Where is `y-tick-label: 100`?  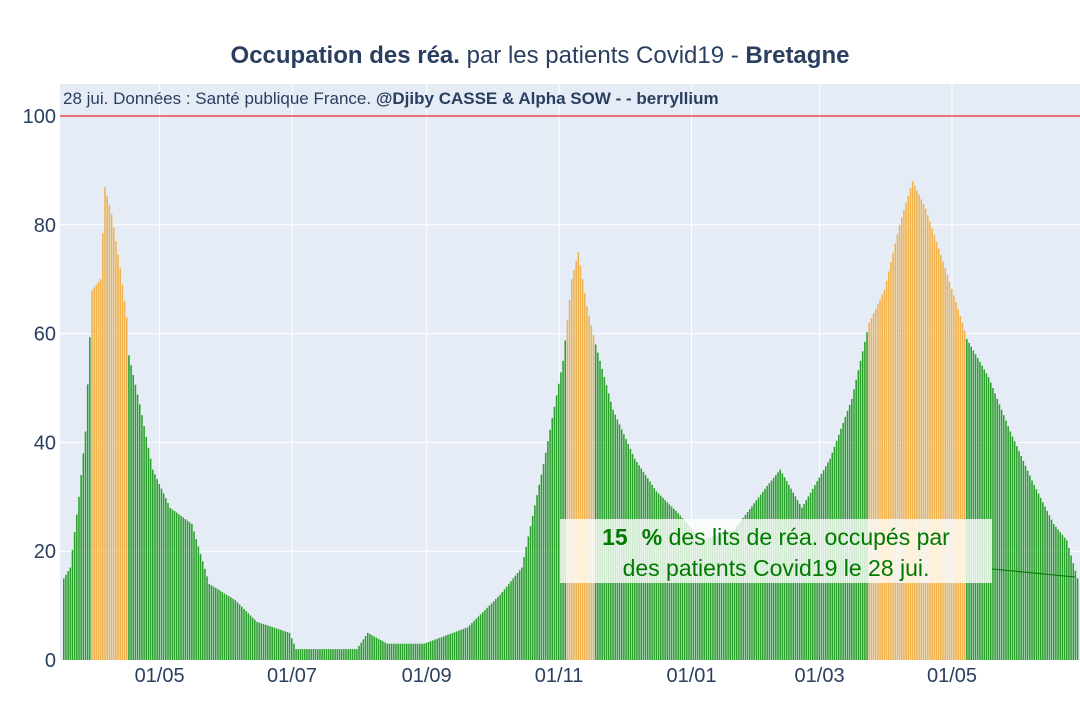 y-tick-label: 100 is located at coordinates (39, 117).